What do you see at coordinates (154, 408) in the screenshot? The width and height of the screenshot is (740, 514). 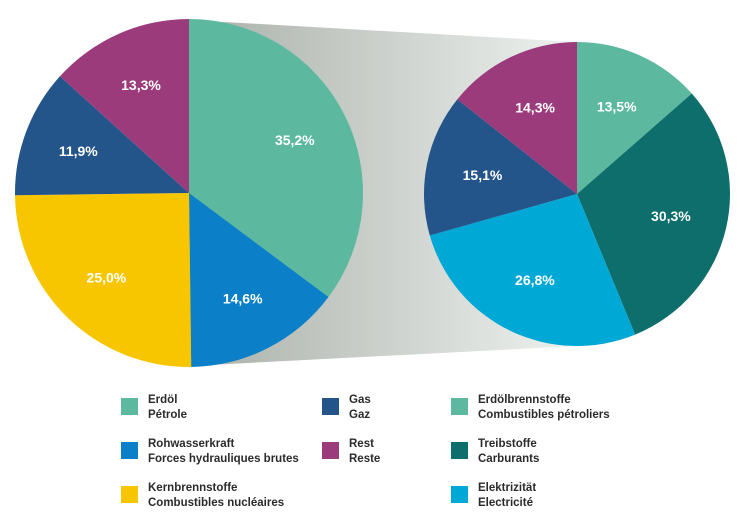 I see `legend-item-erdoel: Erdöl Pétrole` at bounding box center [154, 408].